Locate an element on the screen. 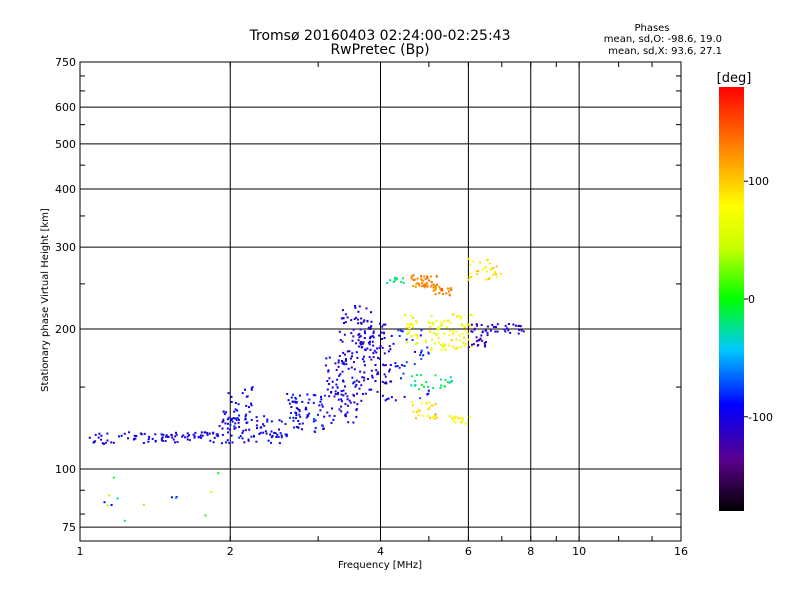 Image resolution: width=800 pixels, height=600 pixels. y-axis-label: Stationary phase Virtual Height [km] is located at coordinates (45, 300).